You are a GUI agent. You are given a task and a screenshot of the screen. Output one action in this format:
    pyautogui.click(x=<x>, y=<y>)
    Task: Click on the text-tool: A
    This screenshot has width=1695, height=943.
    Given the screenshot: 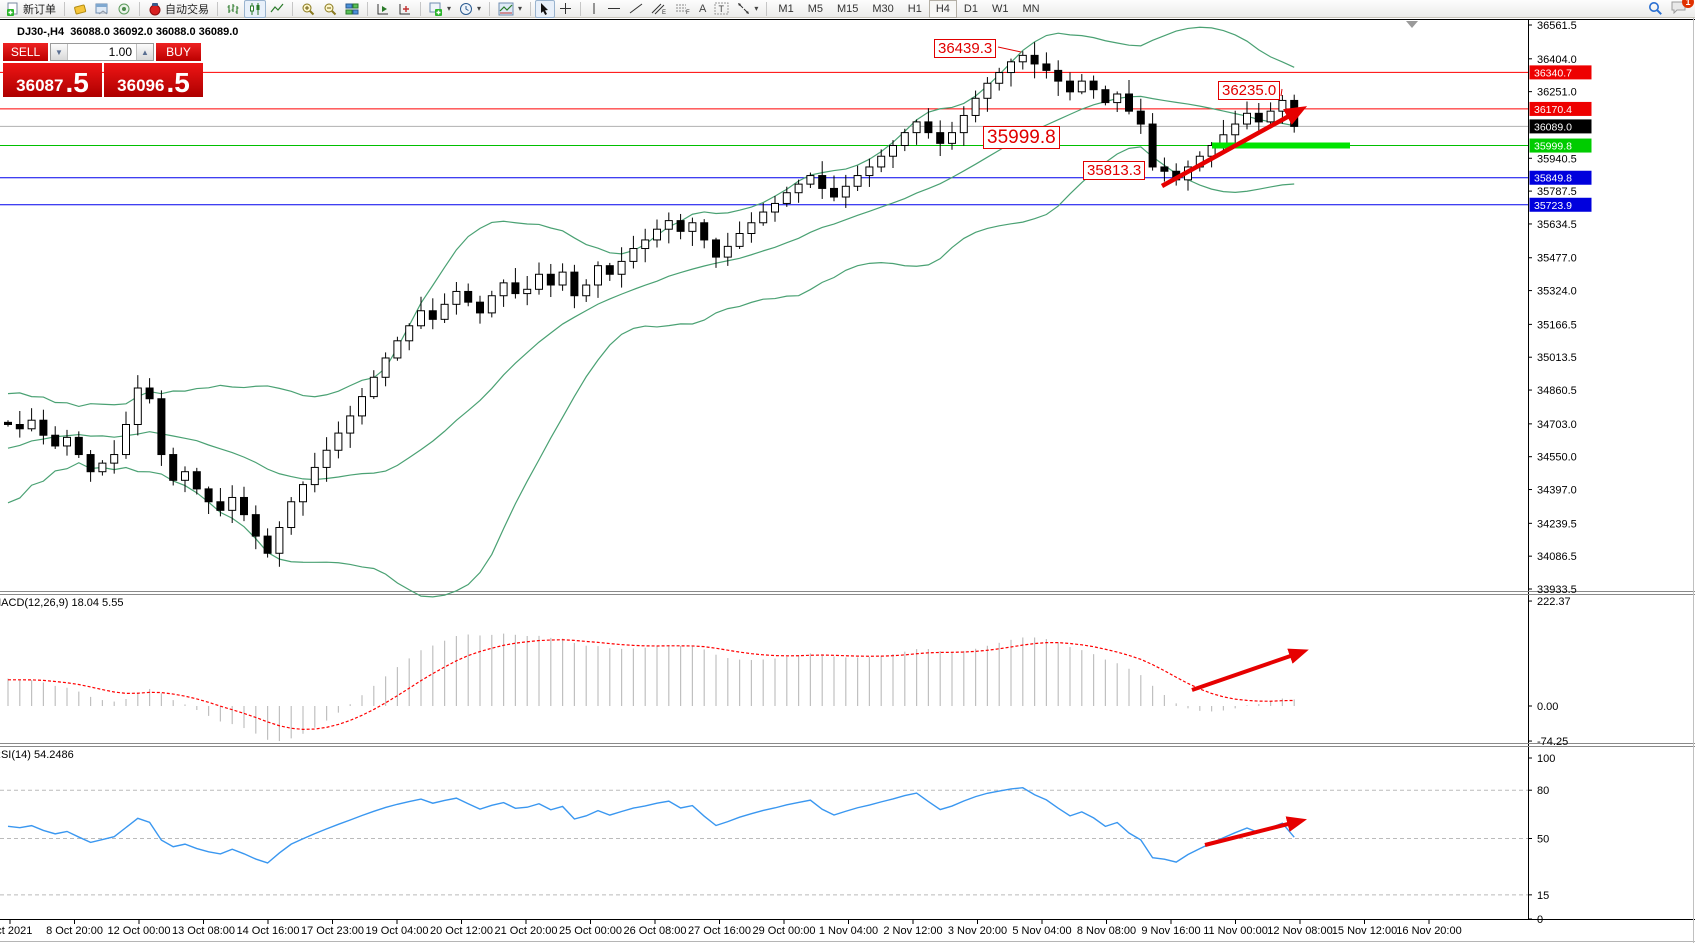 What is the action you would take?
    pyautogui.click(x=702, y=9)
    